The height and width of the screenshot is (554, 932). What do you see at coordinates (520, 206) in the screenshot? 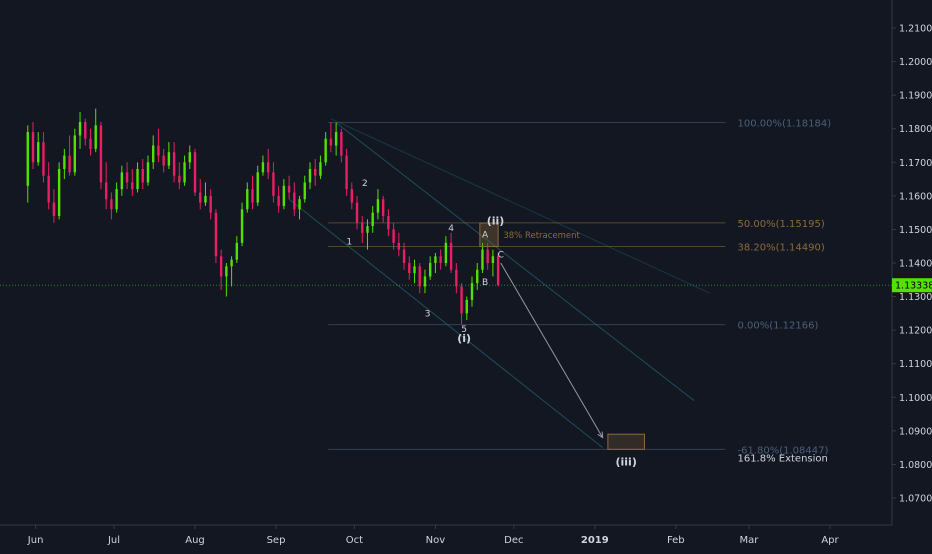
I see `channel-line` at bounding box center [520, 206].